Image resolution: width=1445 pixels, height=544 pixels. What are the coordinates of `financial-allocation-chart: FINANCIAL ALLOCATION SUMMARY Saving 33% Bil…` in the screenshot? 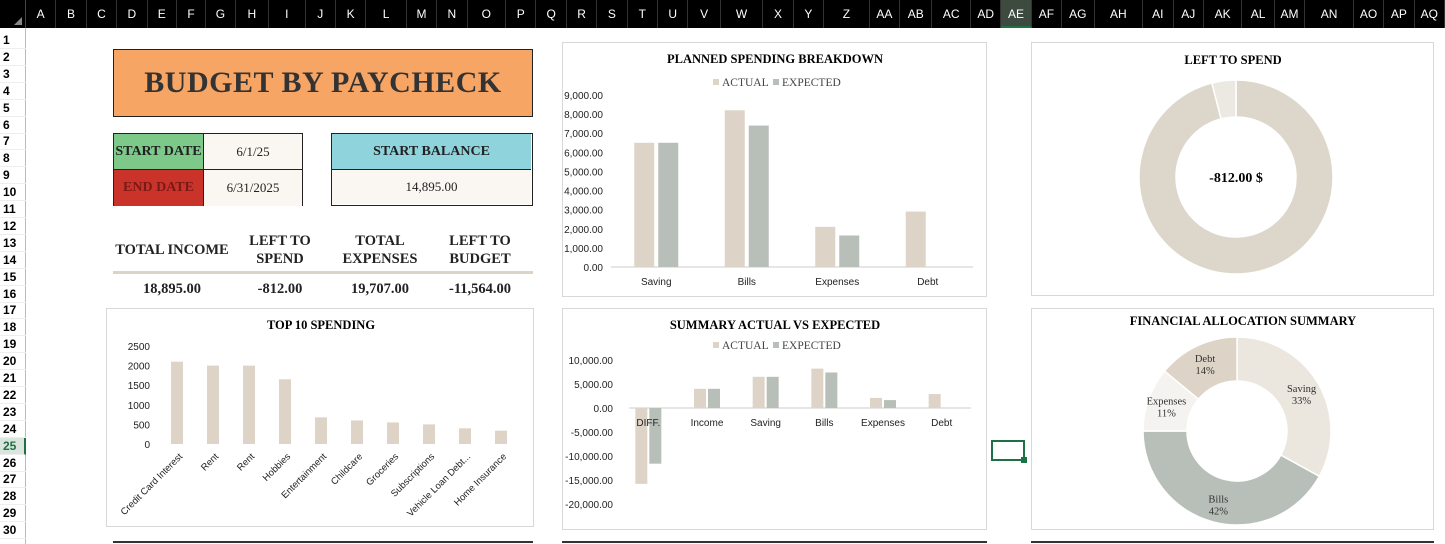 It's located at (1232, 419).